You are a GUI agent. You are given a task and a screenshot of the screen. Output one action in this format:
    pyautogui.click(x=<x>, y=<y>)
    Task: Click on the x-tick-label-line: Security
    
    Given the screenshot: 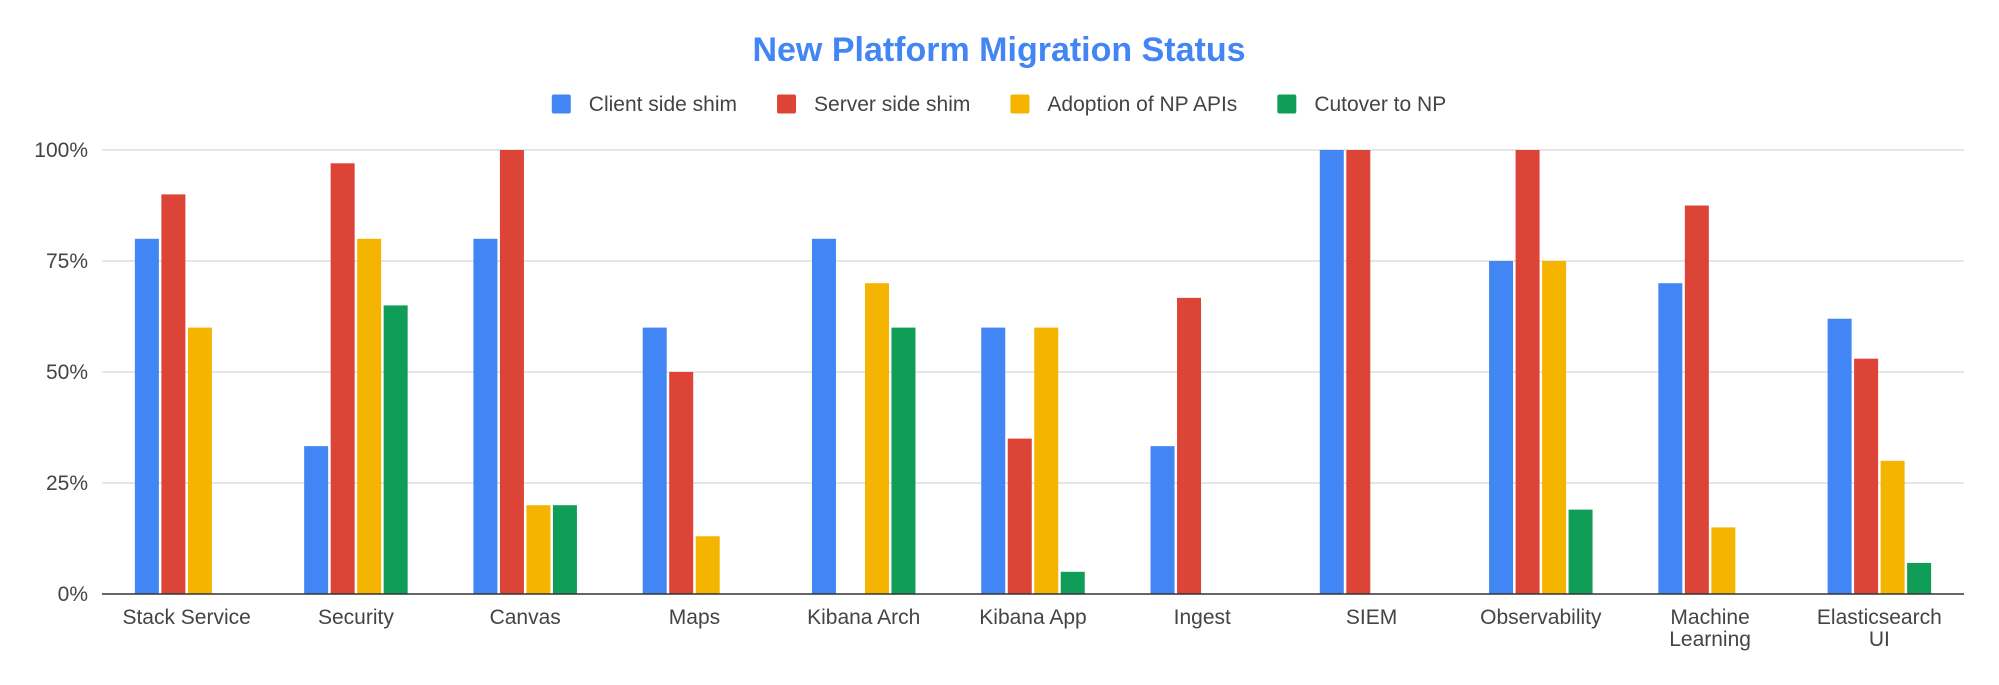 What is the action you would take?
    pyautogui.click(x=356, y=617)
    